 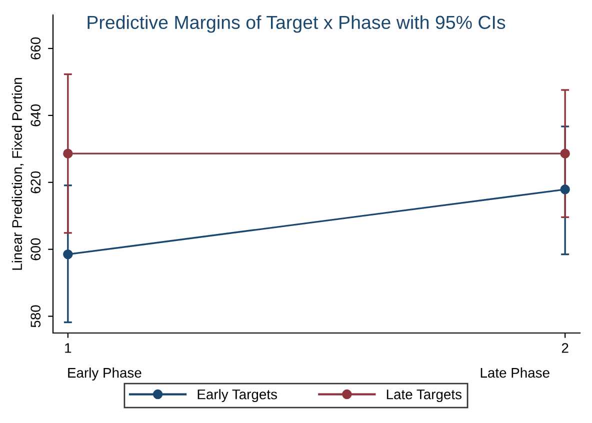 What do you see at coordinates (297, 24) in the screenshot?
I see `chart-title: Predictive Margins of Target x Phase with 95% CIs` at bounding box center [297, 24].